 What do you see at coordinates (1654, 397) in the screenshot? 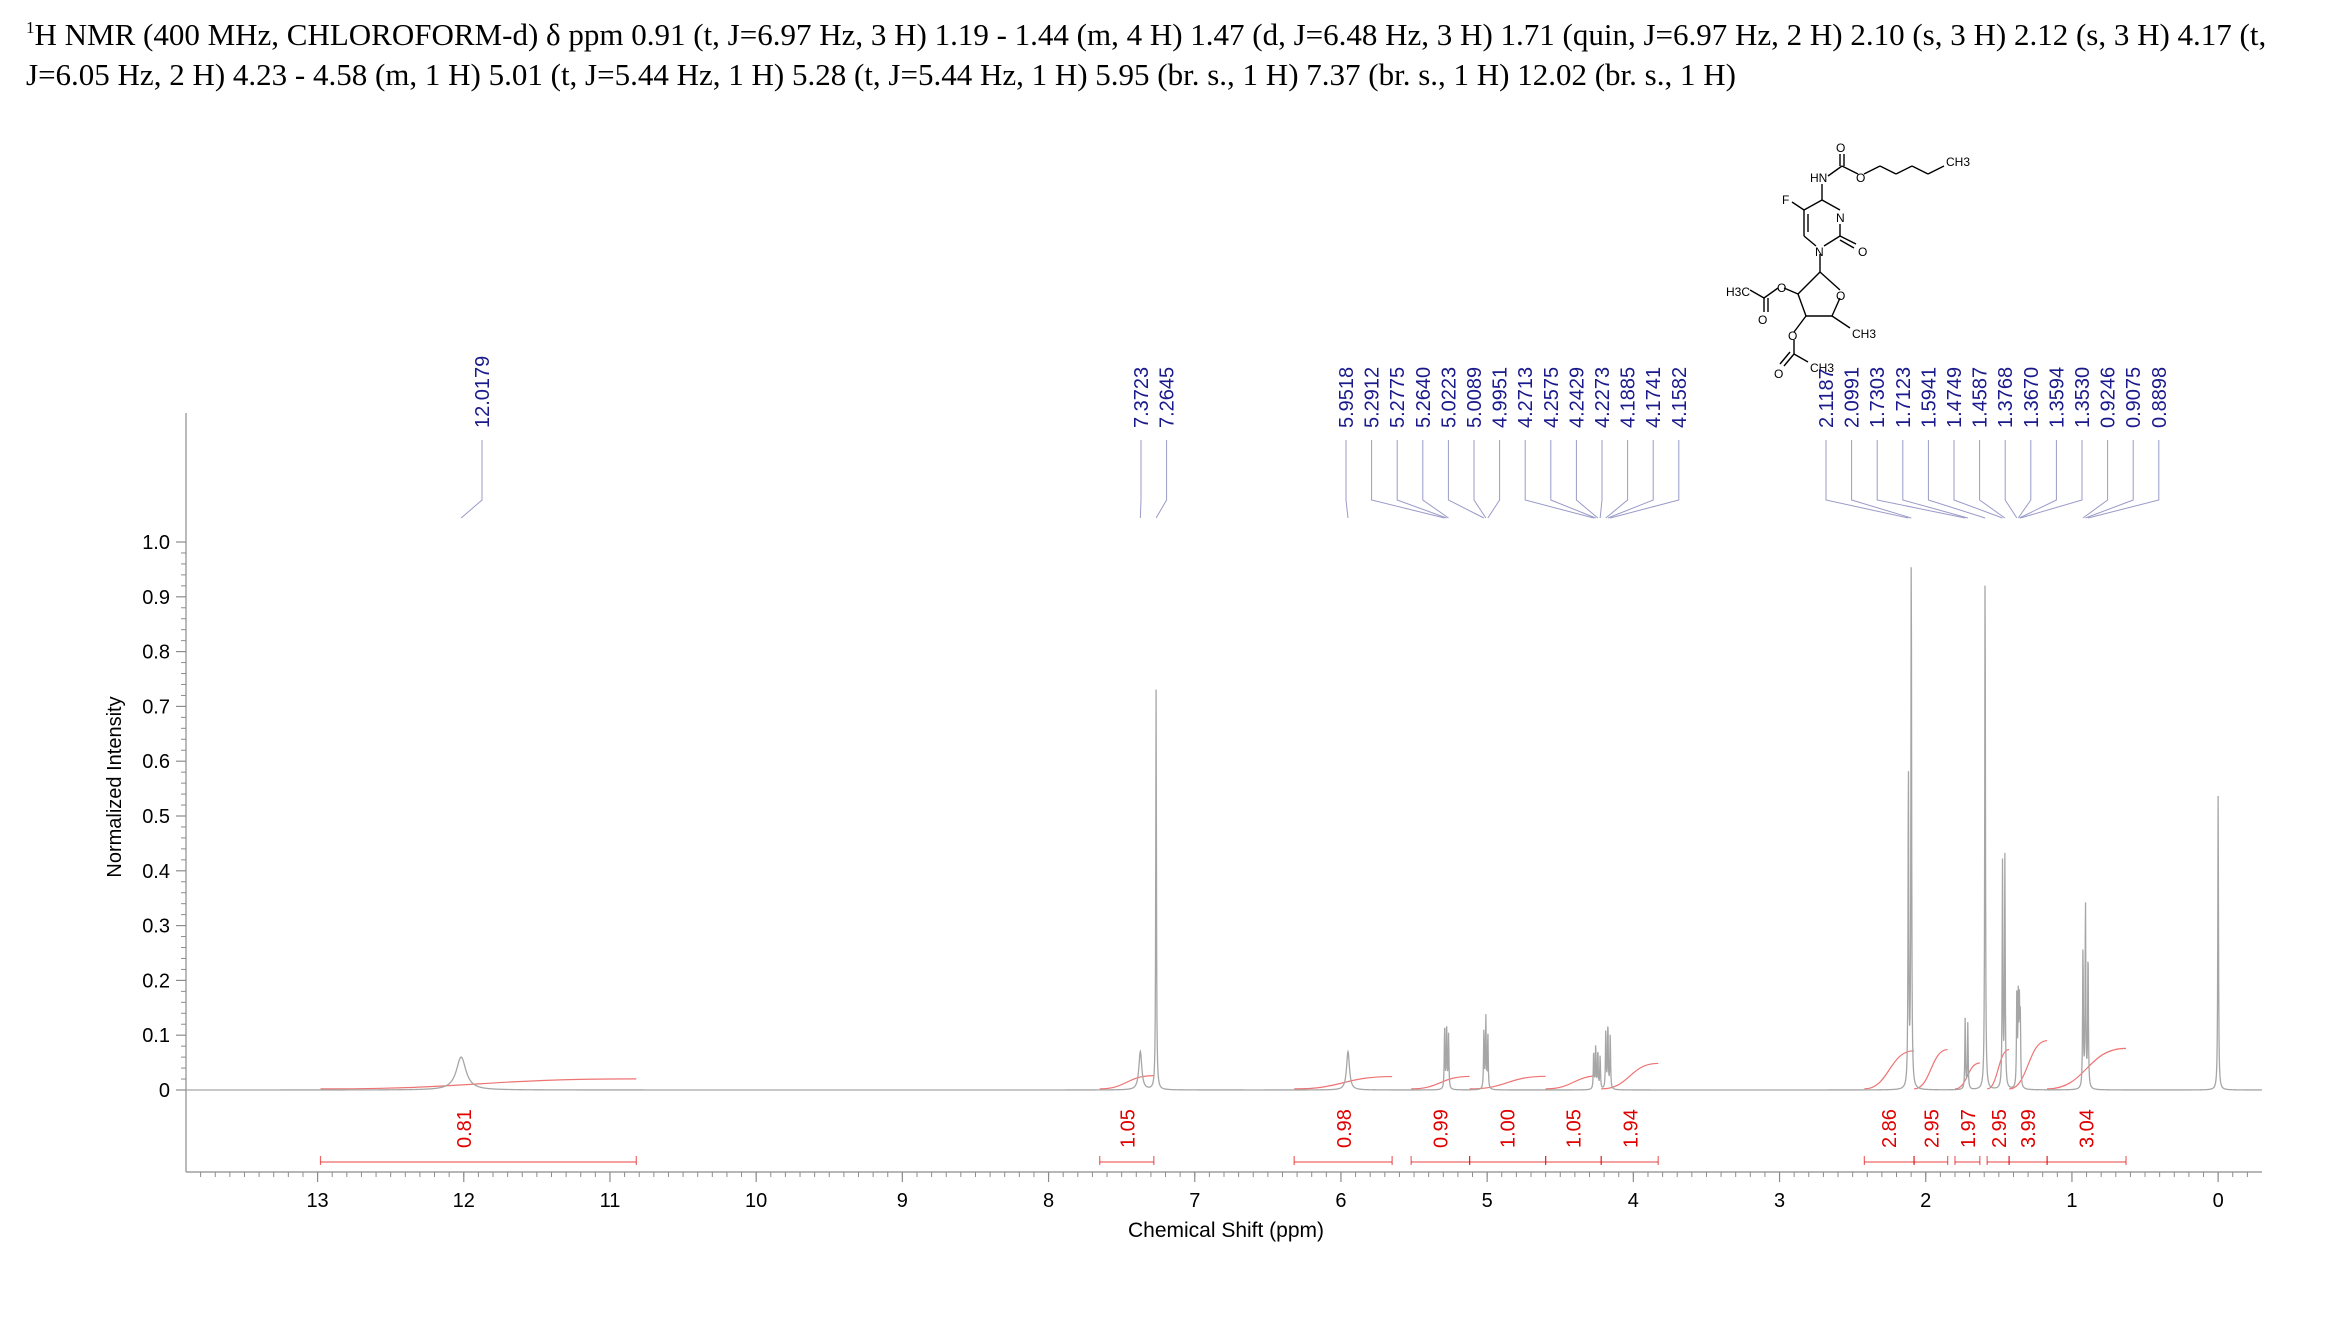
I see `peak-label: 4.1741` at bounding box center [1654, 397].